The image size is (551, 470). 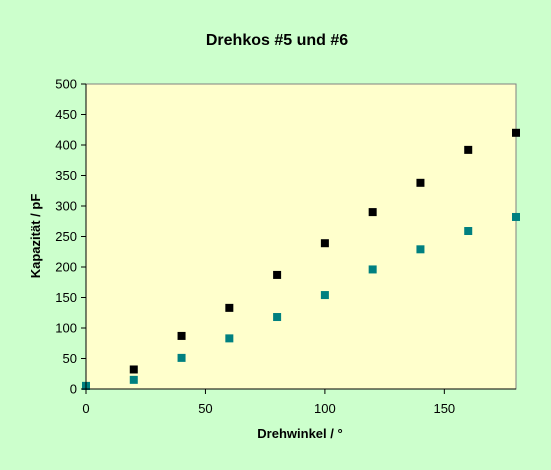 I want to click on y-axis-title: Kapazität / pF, so click(x=35, y=236).